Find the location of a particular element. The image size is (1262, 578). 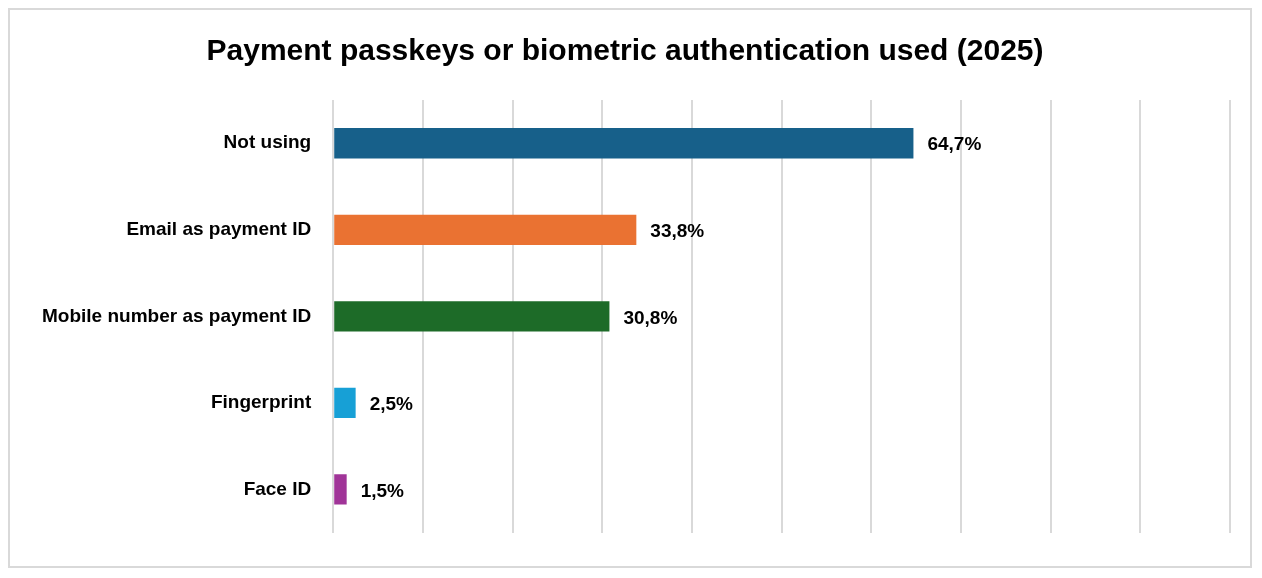

y-tick-label: Face ID is located at coordinates (277, 488).